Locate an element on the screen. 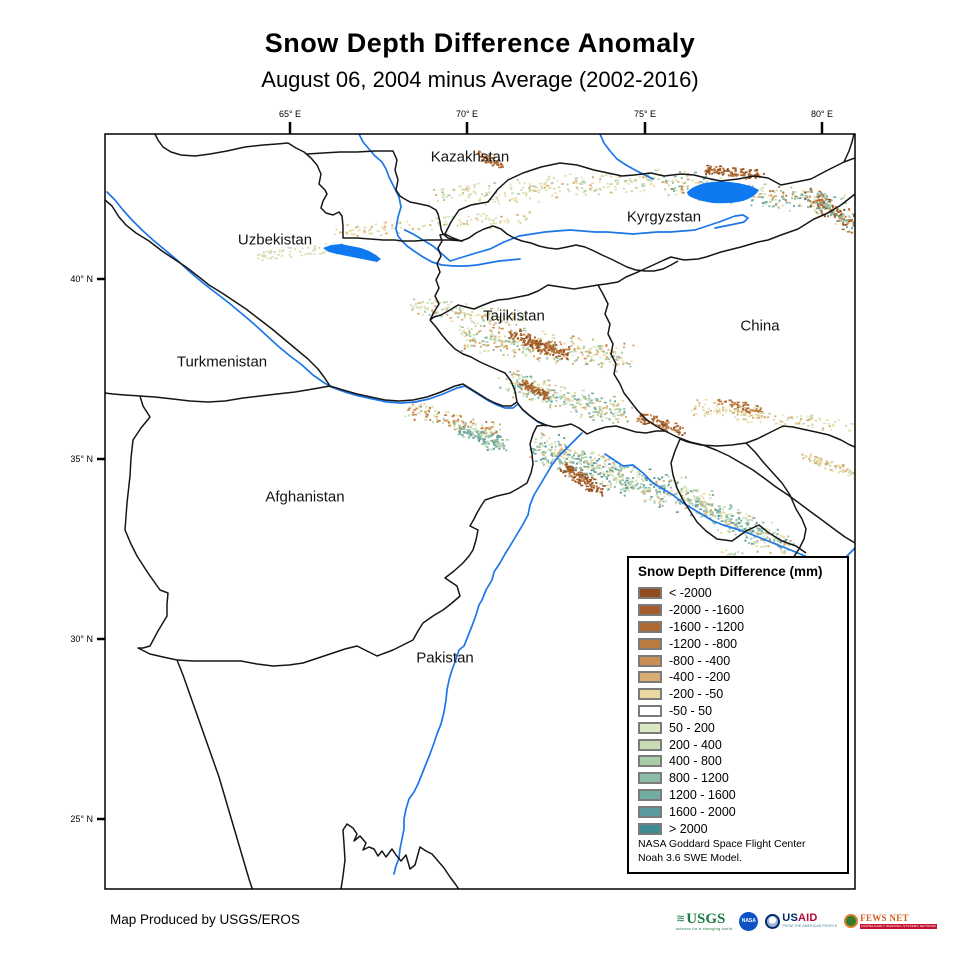 The image size is (960, 960). lat-label: 30° N is located at coordinates (81, 639).